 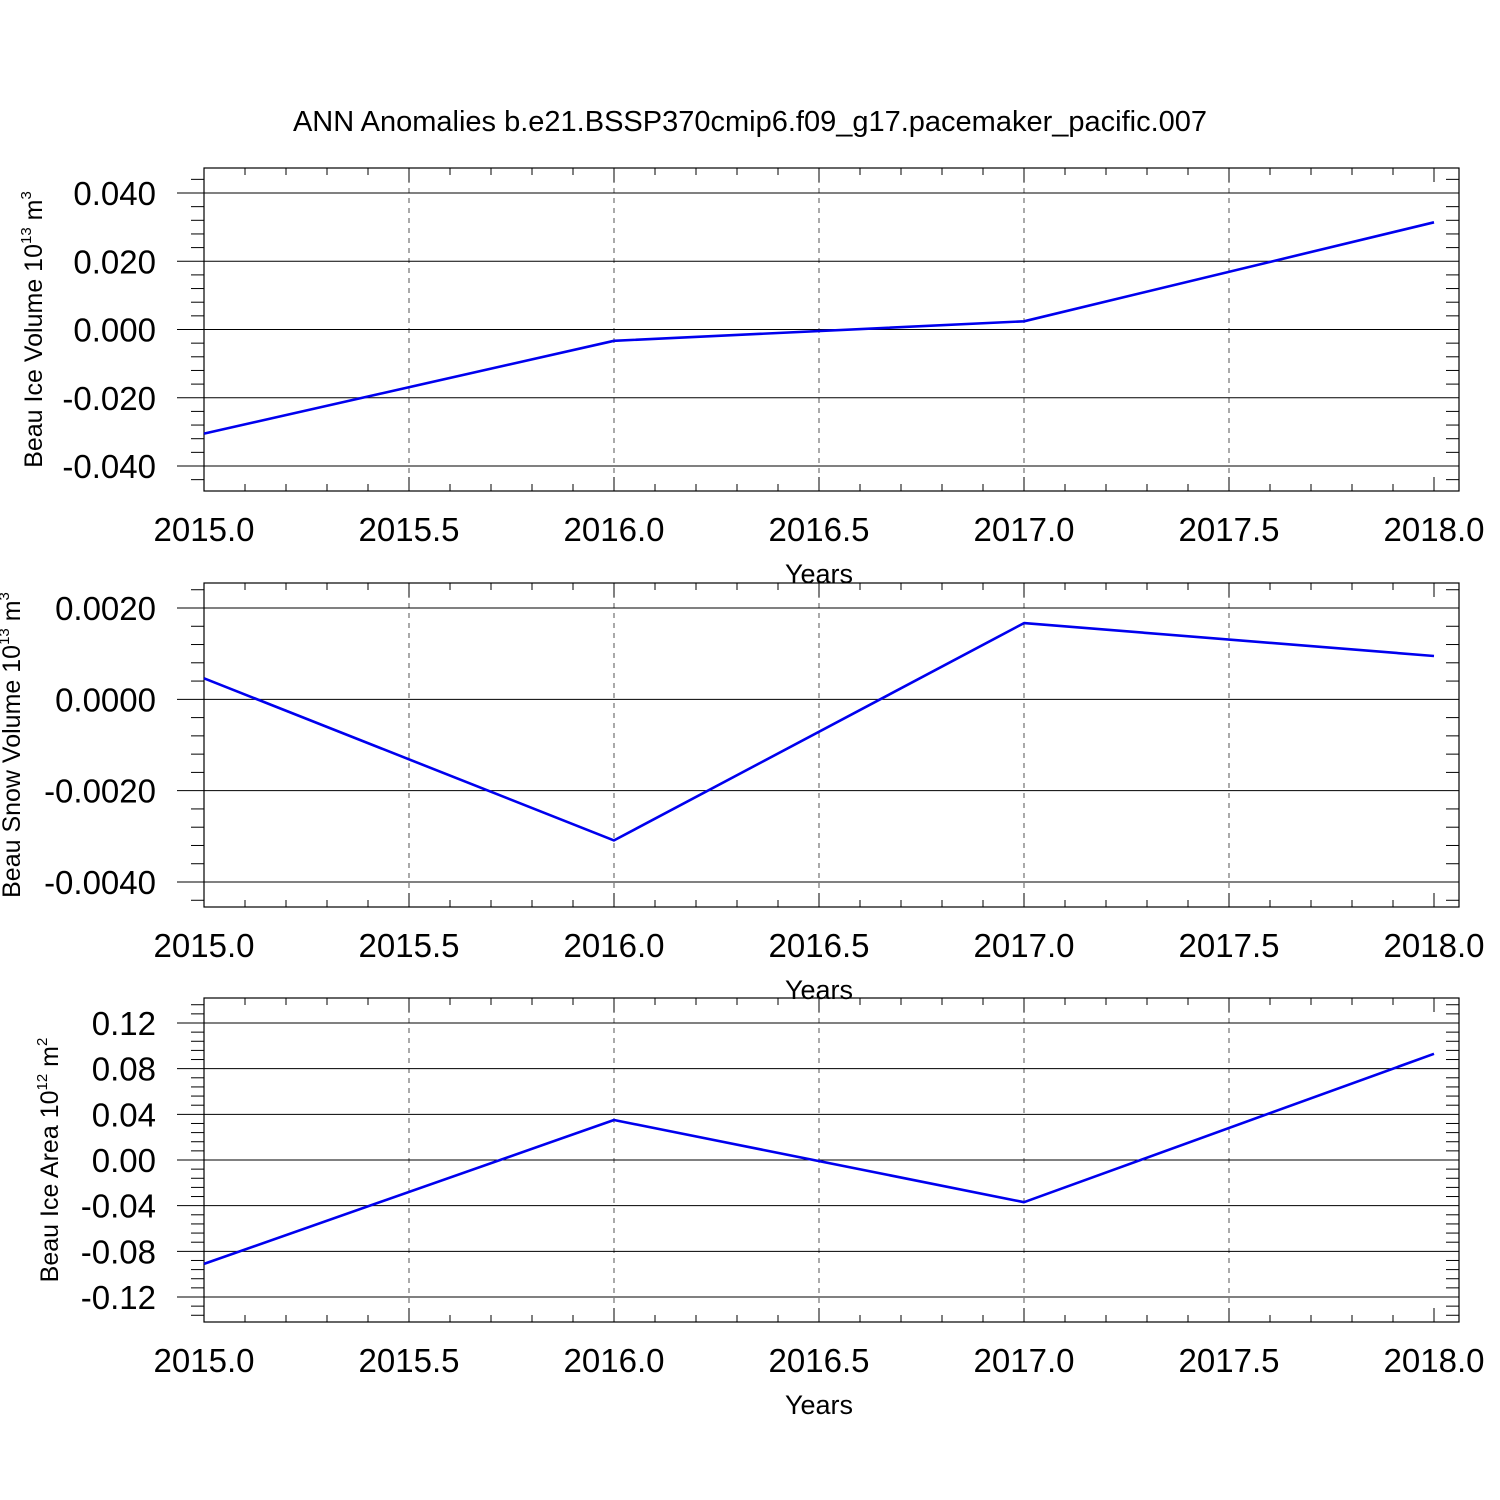 What do you see at coordinates (13, 745) in the screenshot?
I see `y-axis-title: Beau Snow Volume 1013 m3` at bounding box center [13, 745].